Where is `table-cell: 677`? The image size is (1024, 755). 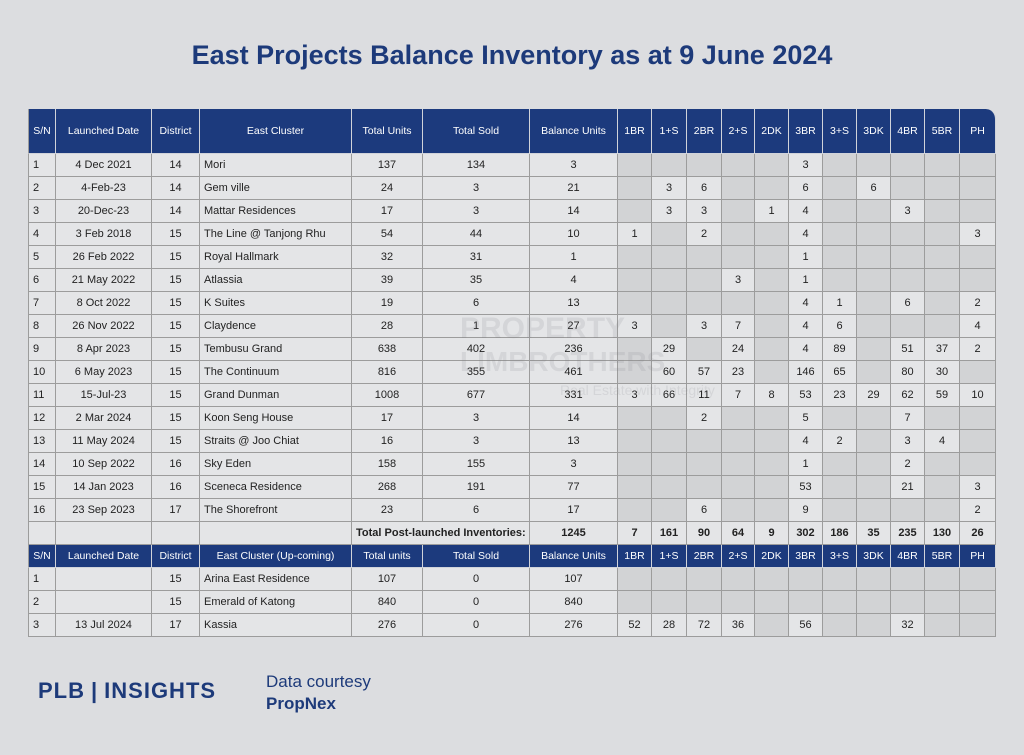 table-cell: 677 is located at coordinates (476, 395).